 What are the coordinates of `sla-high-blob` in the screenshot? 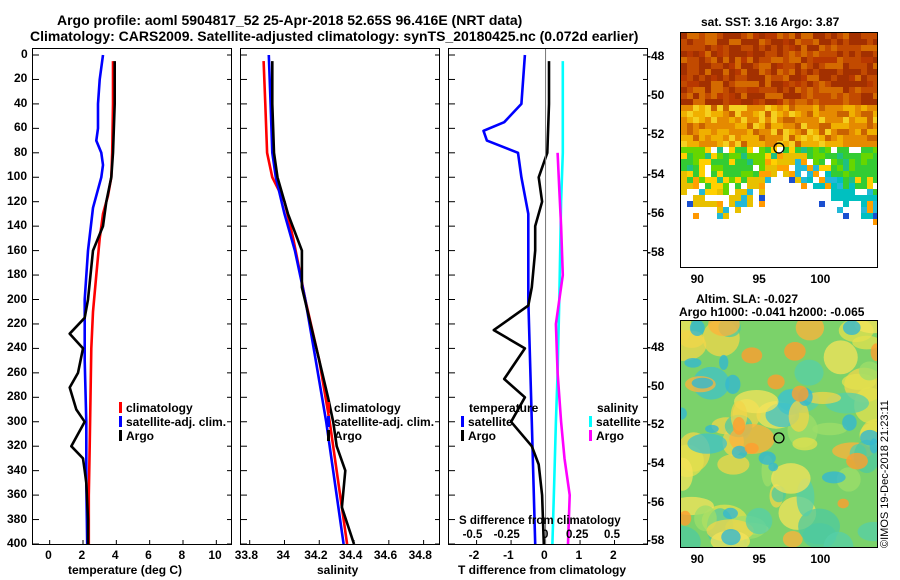 It's located at (739, 425).